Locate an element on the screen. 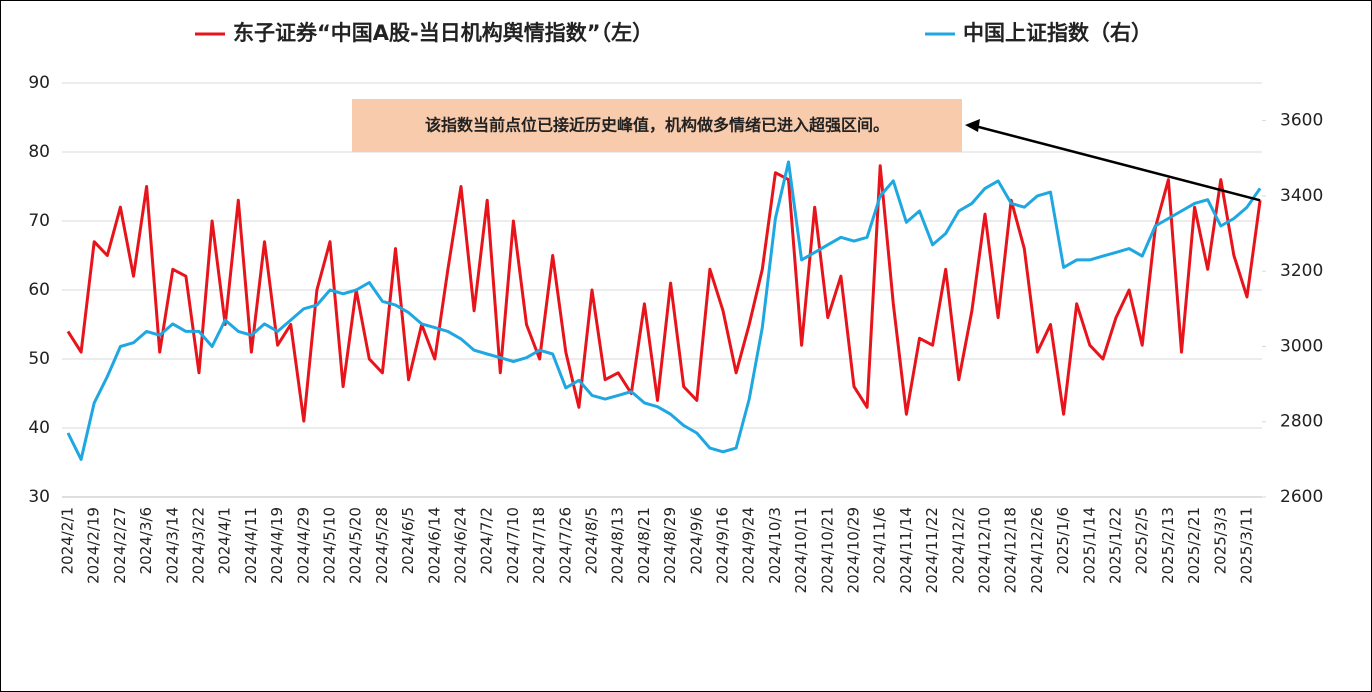 This screenshot has height=692, width=1372. x-tick-label: 2024/10/11 is located at coordinates (801, 550).